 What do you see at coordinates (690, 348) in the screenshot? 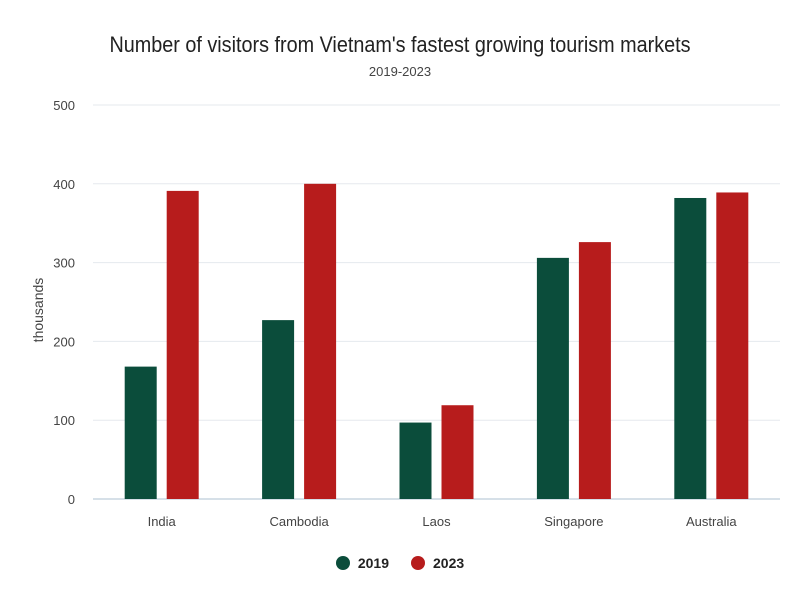
I see `bar-2019-australia` at bounding box center [690, 348].